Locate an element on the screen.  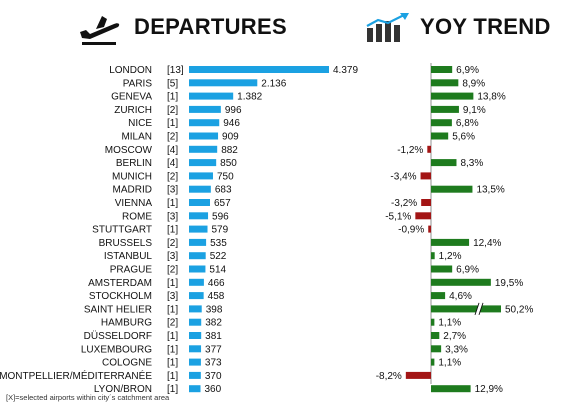
departures-value-stuttgart: 579 is located at coordinates (220, 230).